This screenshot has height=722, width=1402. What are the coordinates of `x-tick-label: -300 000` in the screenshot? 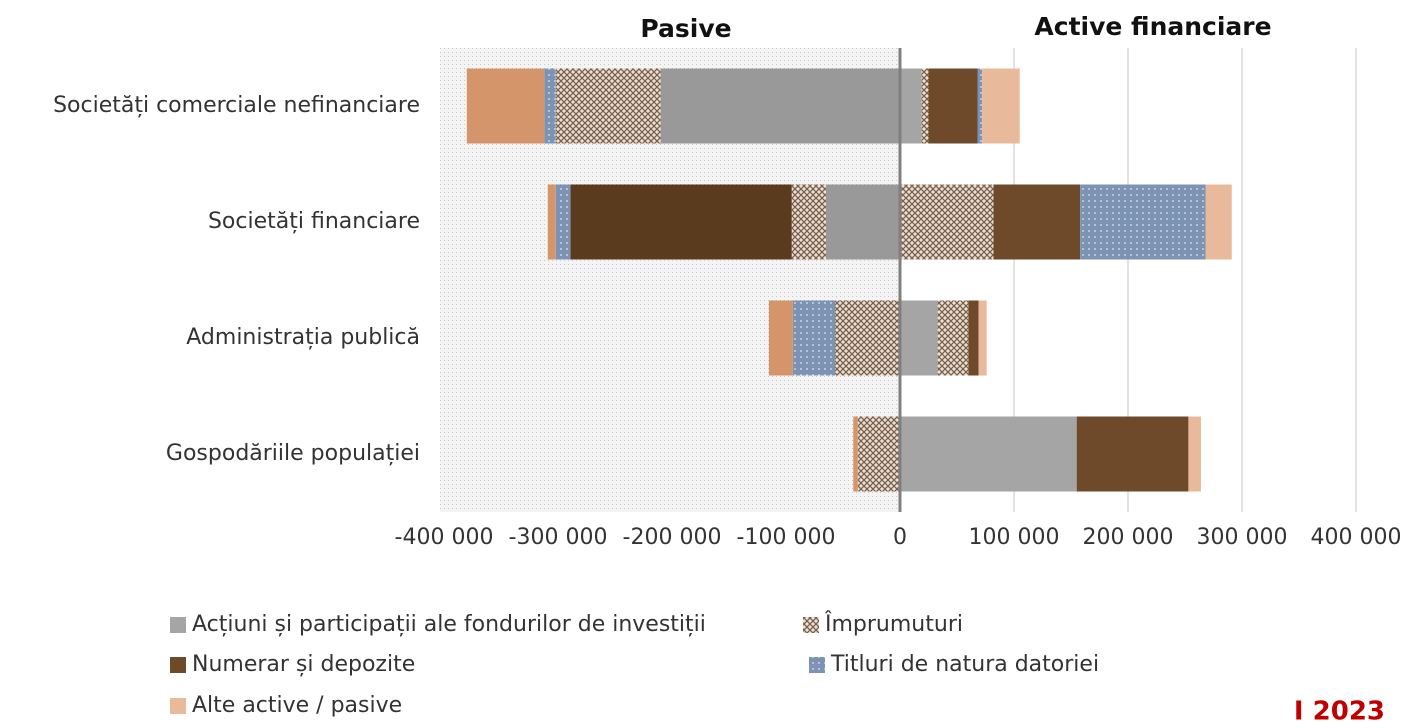 It's located at (558, 537).